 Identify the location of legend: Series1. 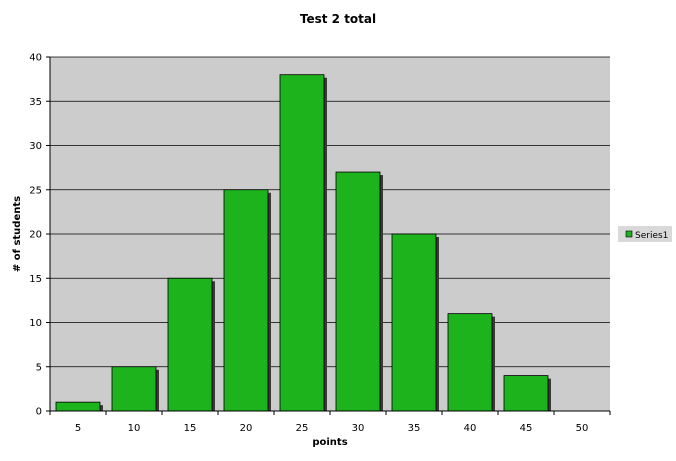
(645, 234).